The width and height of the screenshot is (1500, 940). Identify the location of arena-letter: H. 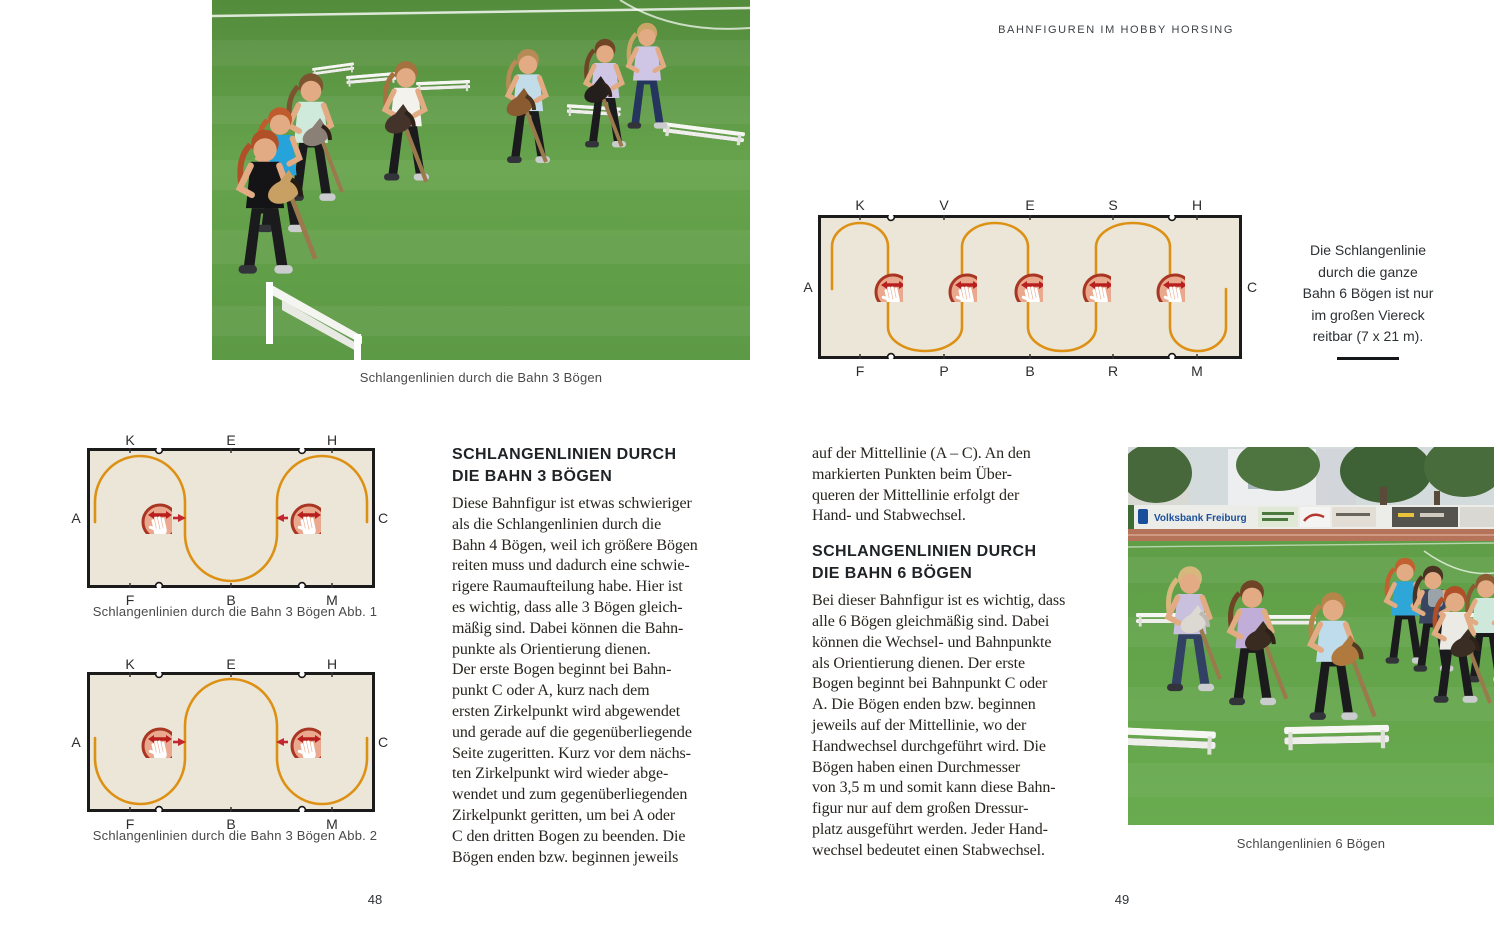
(332, 664).